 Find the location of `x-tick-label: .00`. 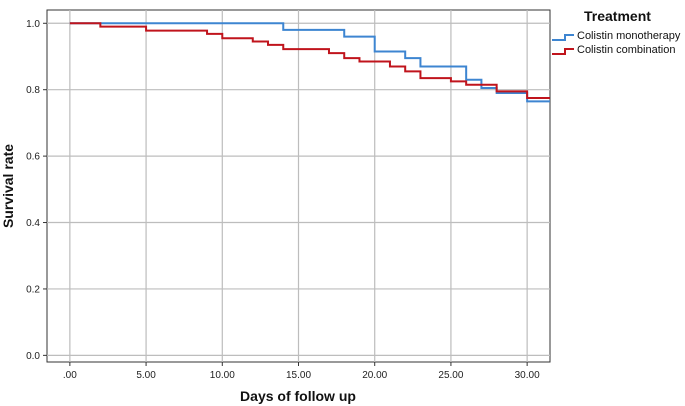

x-tick-label: .00 is located at coordinates (70, 375).